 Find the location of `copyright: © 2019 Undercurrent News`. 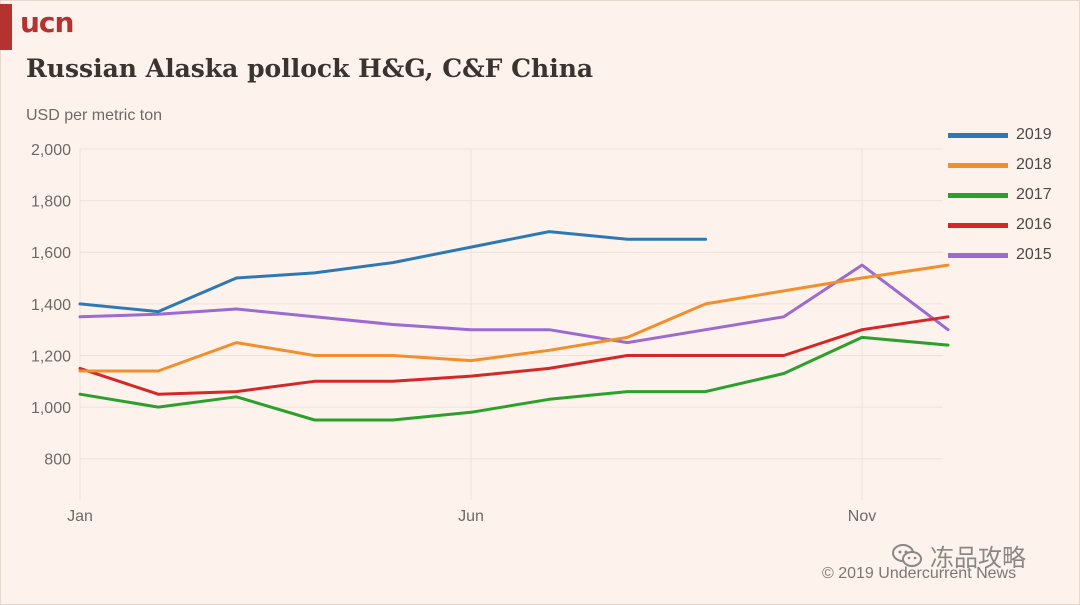

copyright: © 2019 Undercurrent News is located at coordinates (919, 573).